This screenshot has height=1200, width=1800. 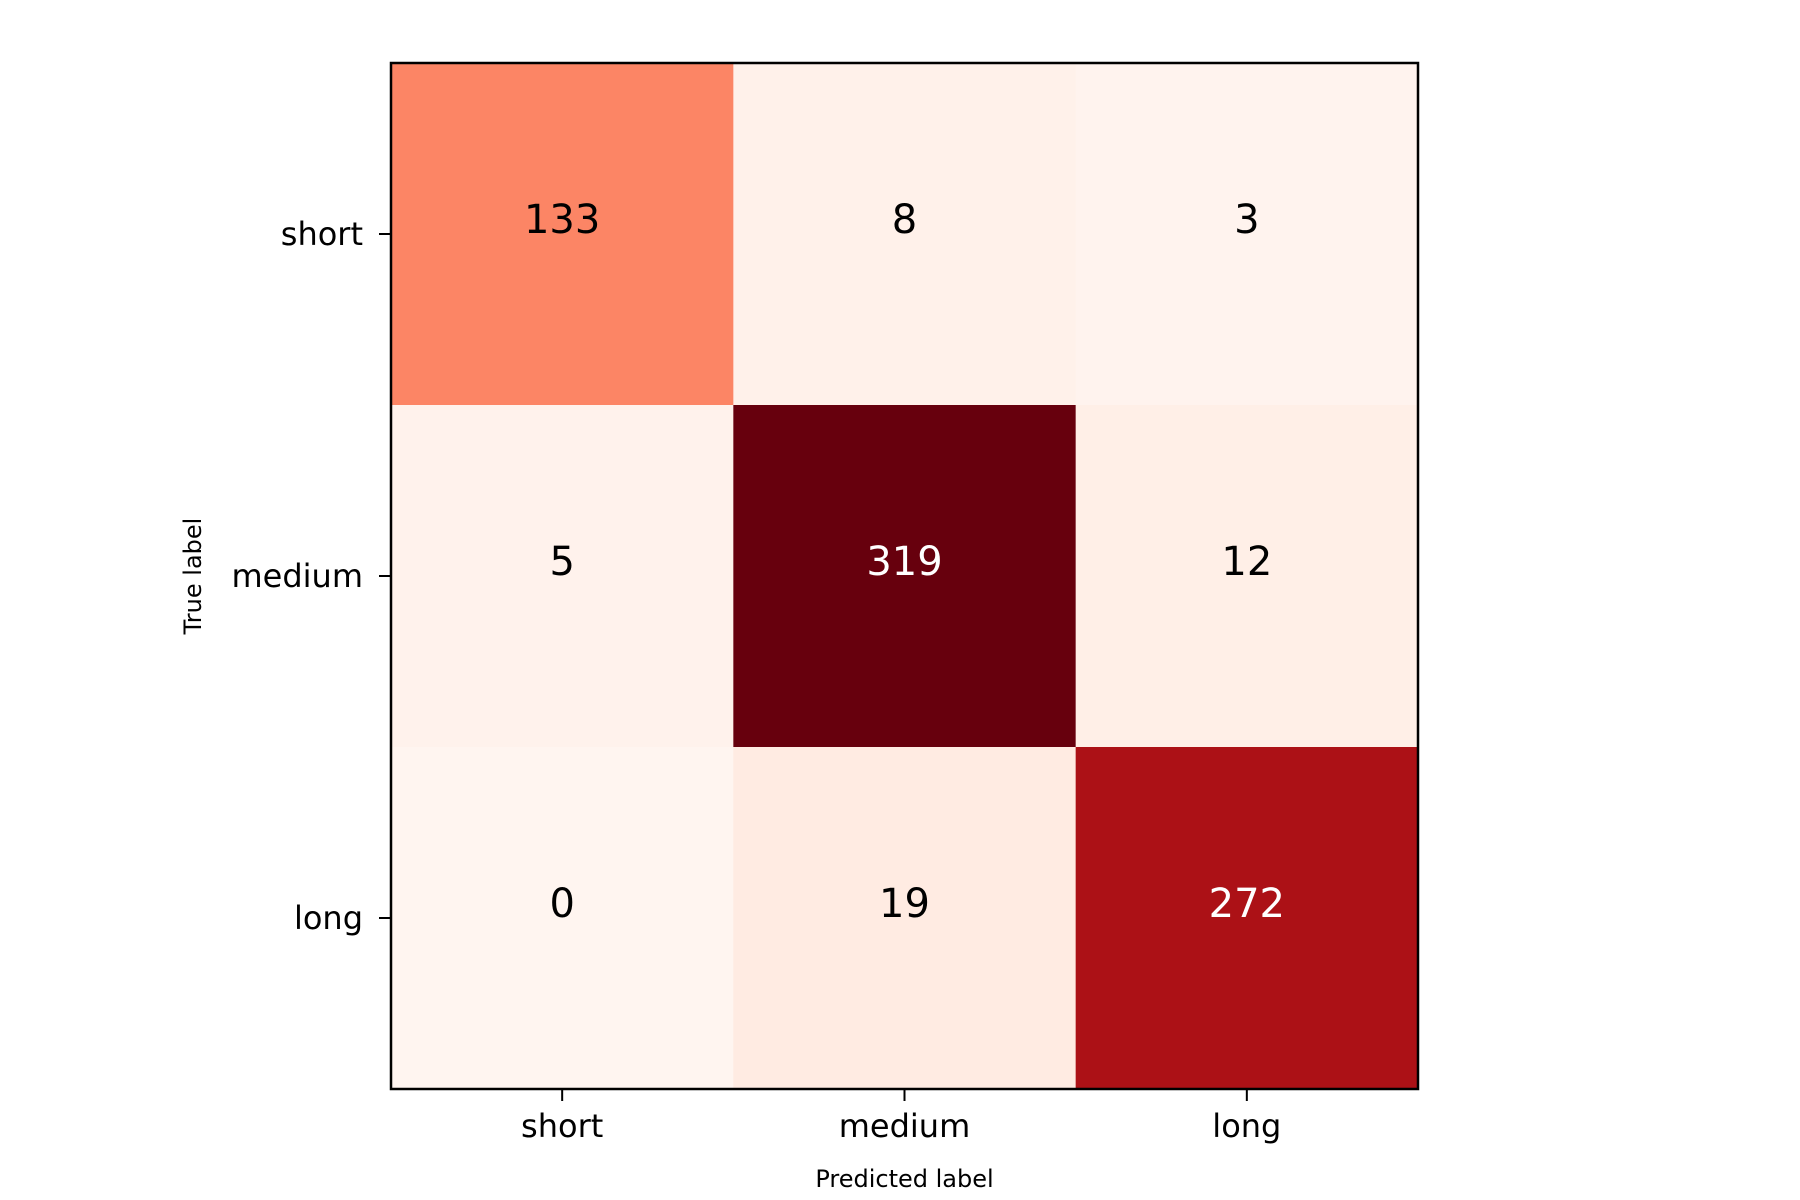 What do you see at coordinates (562, 1126) in the screenshot?
I see `x-tick-label: short` at bounding box center [562, 1126].